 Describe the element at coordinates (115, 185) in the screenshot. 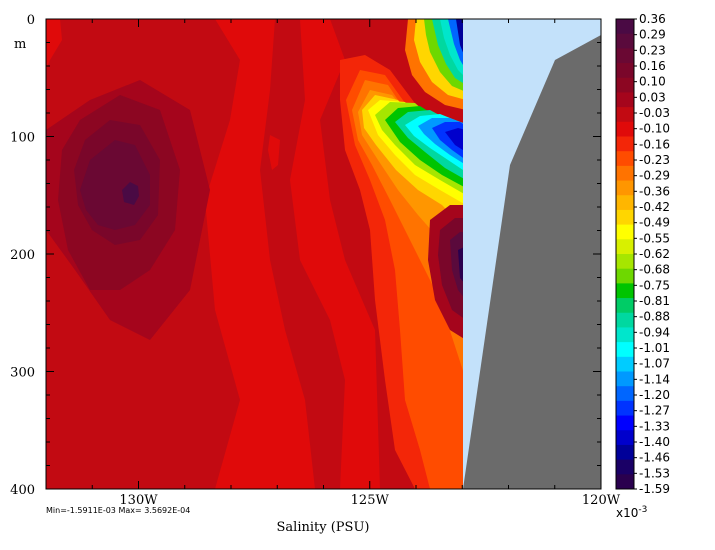

I see `contour-blob-core` at that location.